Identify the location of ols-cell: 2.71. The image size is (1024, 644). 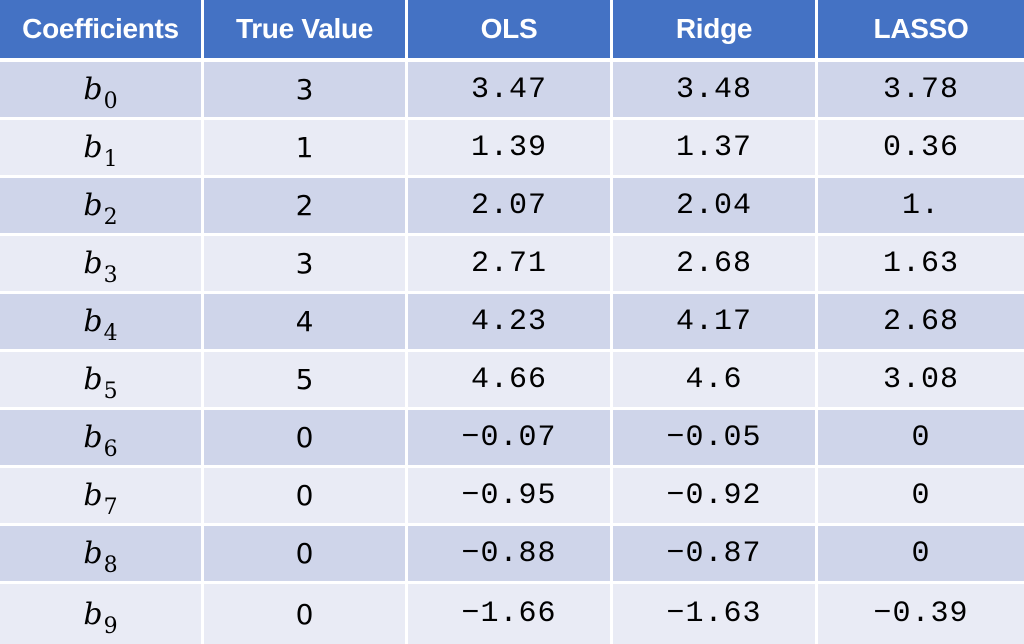
(510, 265).